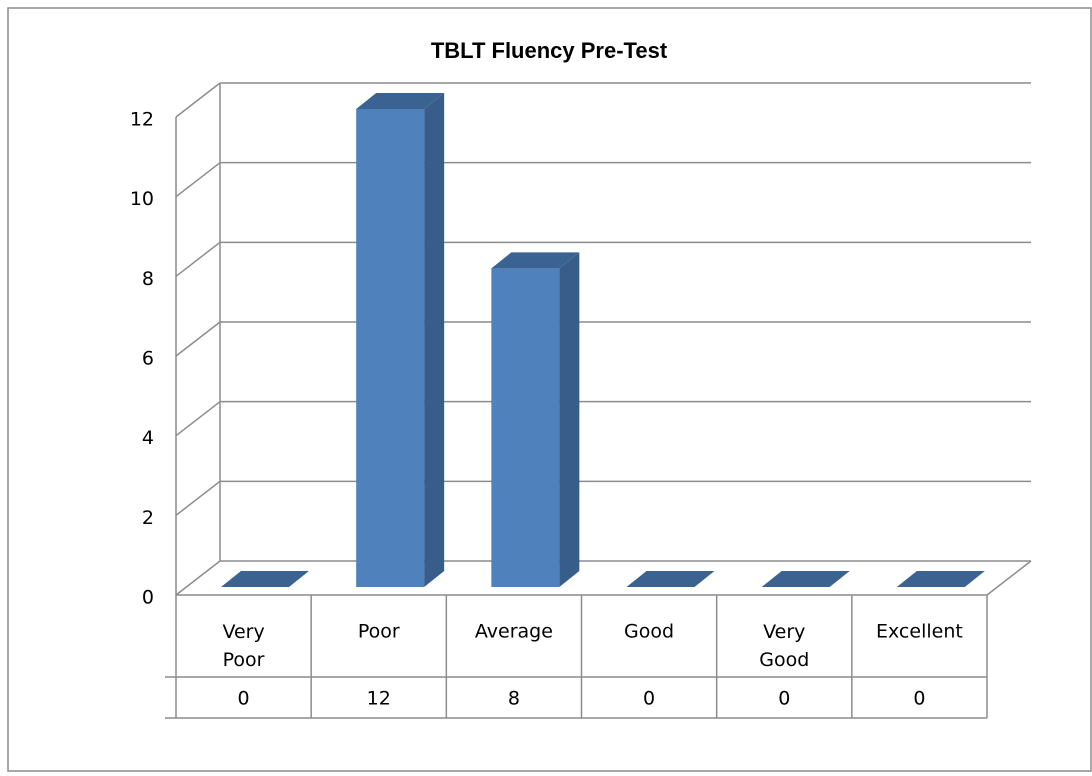 This screenshot has width=1092, height=776. Describe the element at coordinates (514, 699) in the screenshot. I see `table-value: 8` at that location.